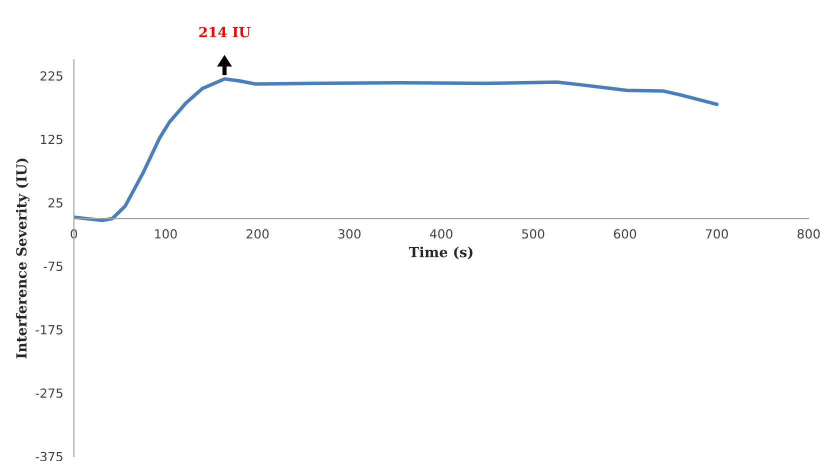  Describe the element at coordinates (49, 329) in the screenshot. I see `y-tick-label: -175` at that location.